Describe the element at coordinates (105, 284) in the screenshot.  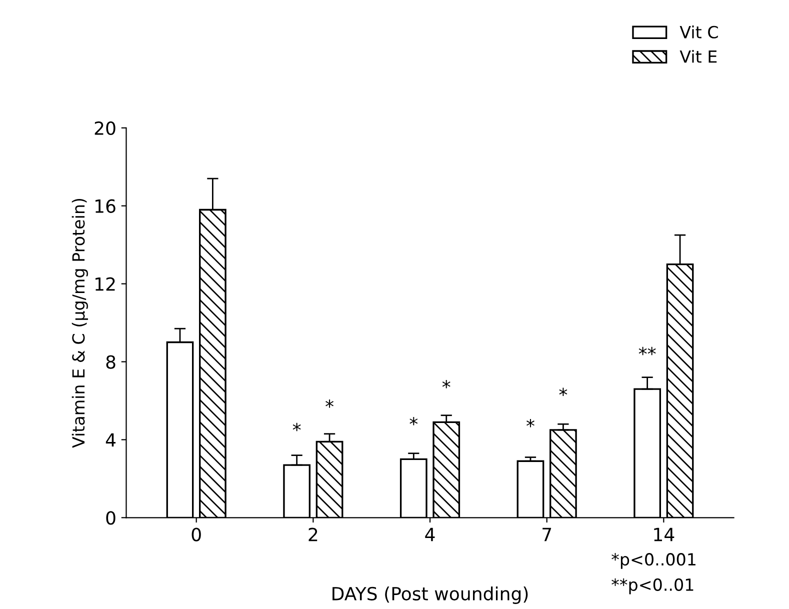
I see `y-tick-label: 12` at that location.